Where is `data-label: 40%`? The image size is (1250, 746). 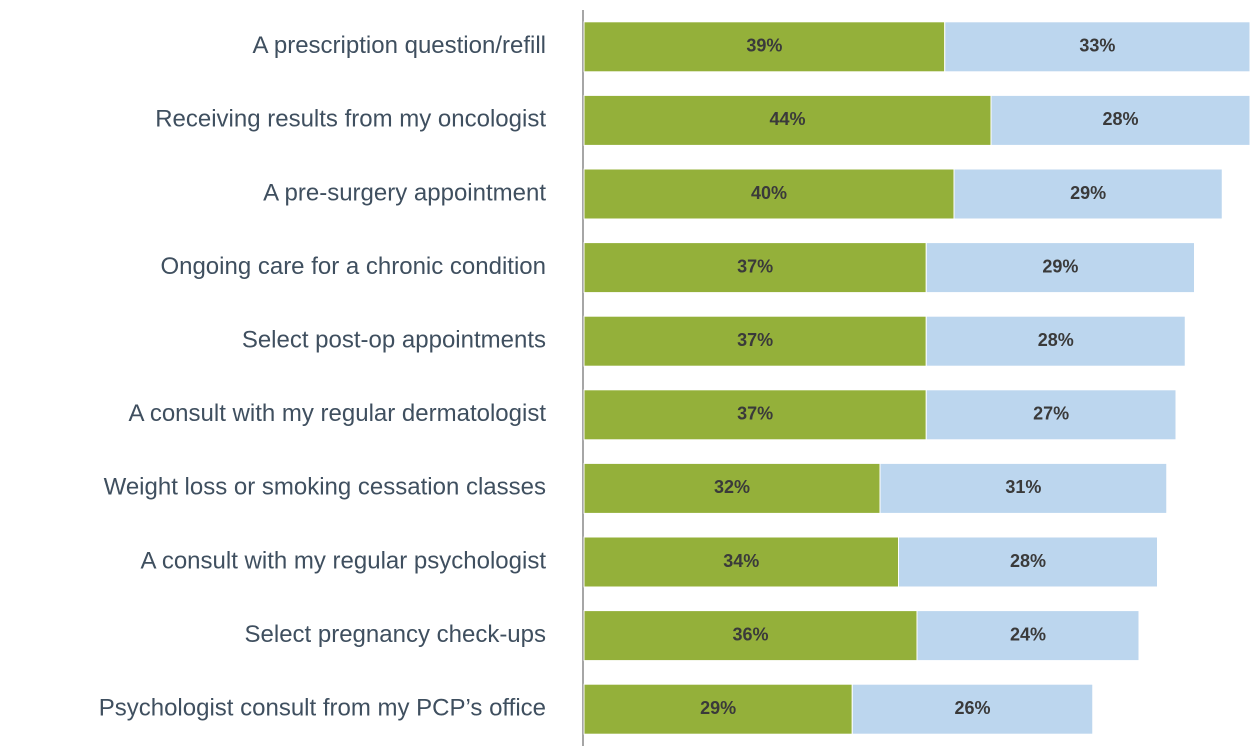 data-label: 40% is located at coordinates (769, 193).